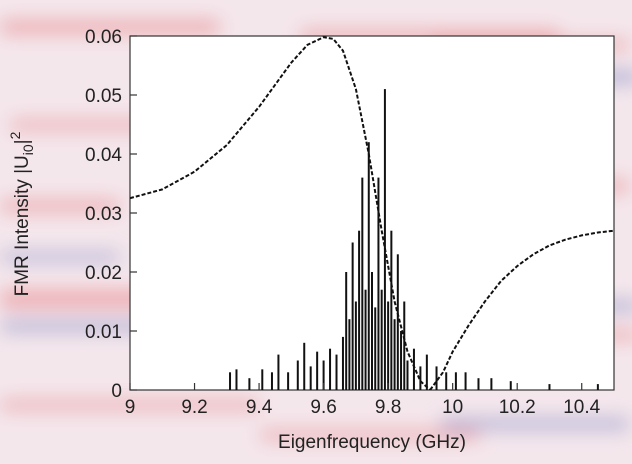 Image resolution: width=632 pixels, height=464 pixels. I want to click on curve-segment, so click(521, 309).